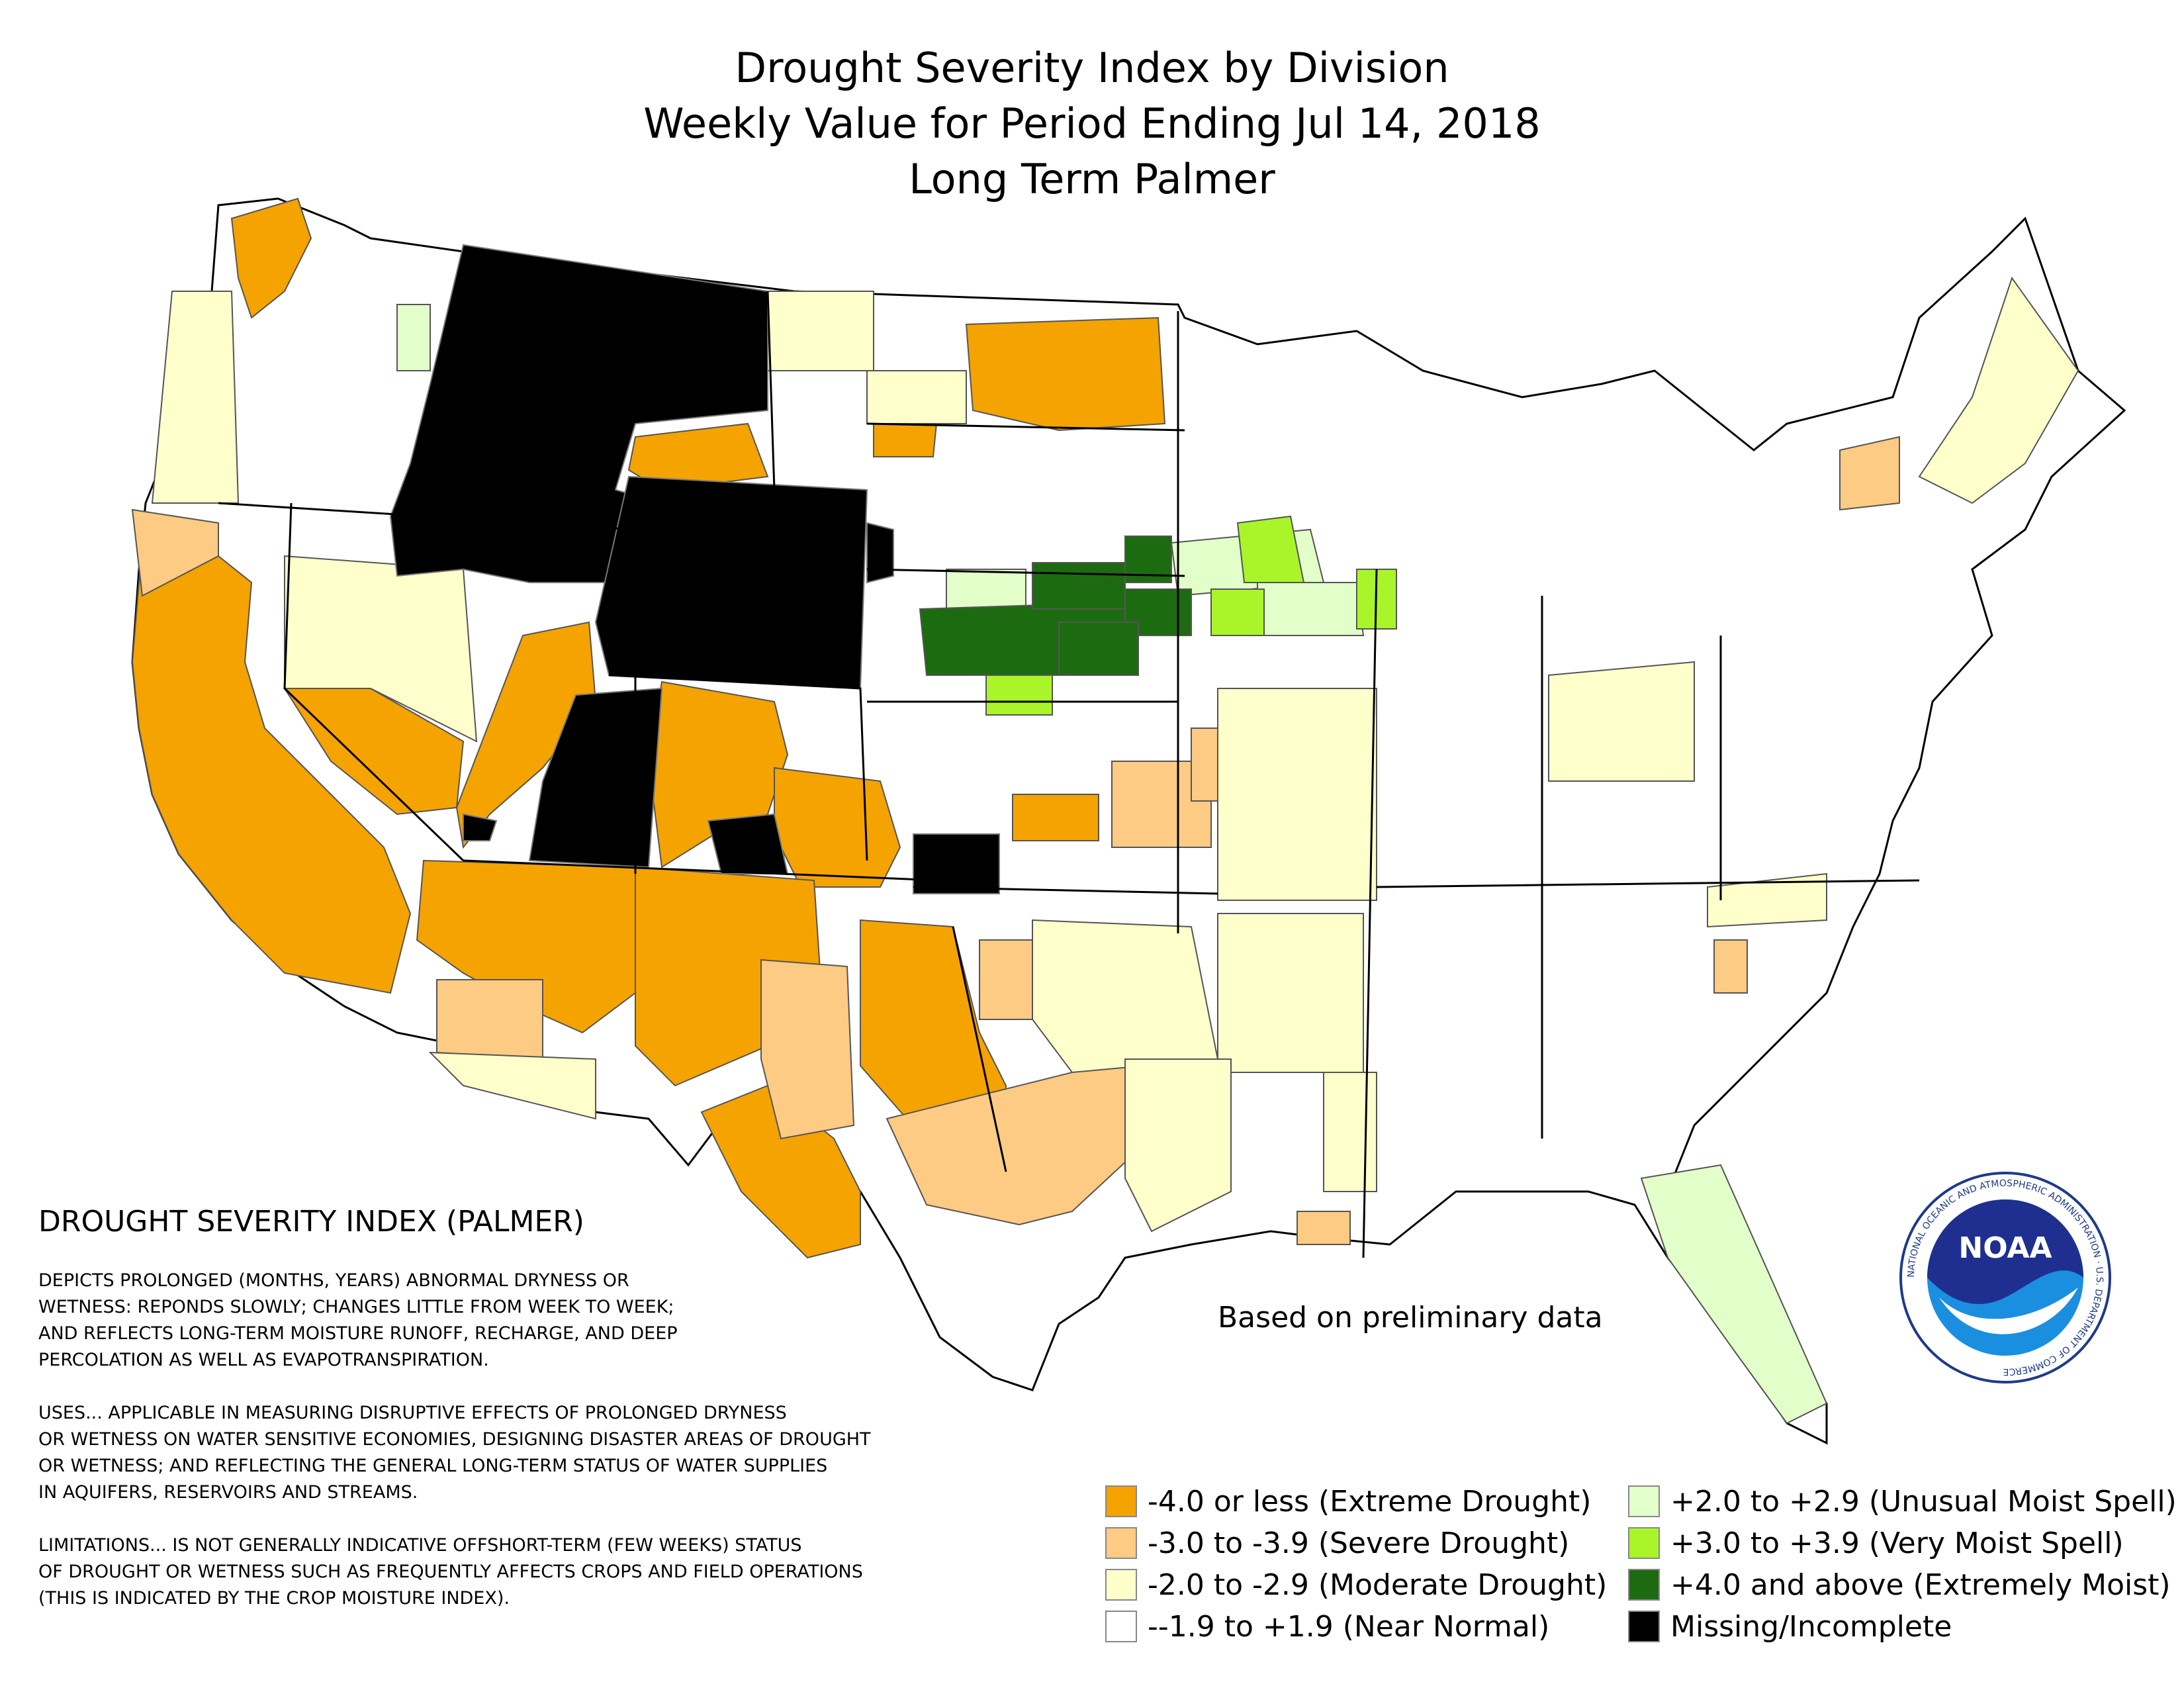 The image size is (2184, 1688). Describe the element at coordinates (1006, 979) in the screenshot. I see `region-oklahoma-west` at that location.